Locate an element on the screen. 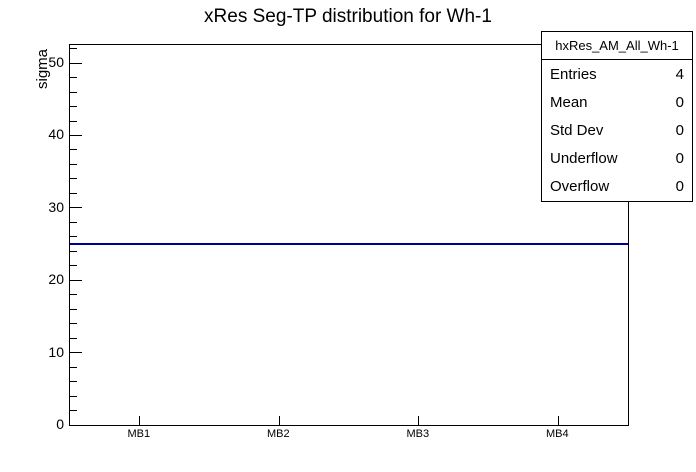  y-tick-label: 10 is located at coordinates (56, 351).